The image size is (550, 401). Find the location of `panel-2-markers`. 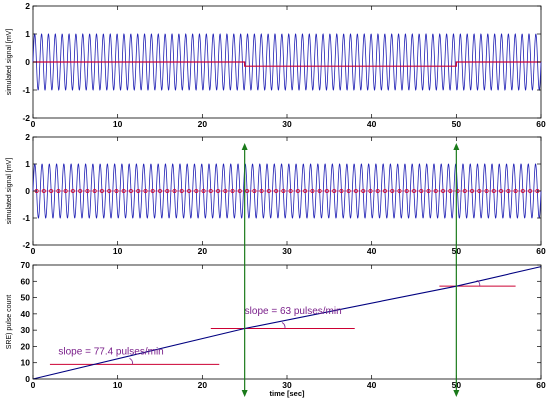

panel-2-markers is located at coordinates (287, 191).